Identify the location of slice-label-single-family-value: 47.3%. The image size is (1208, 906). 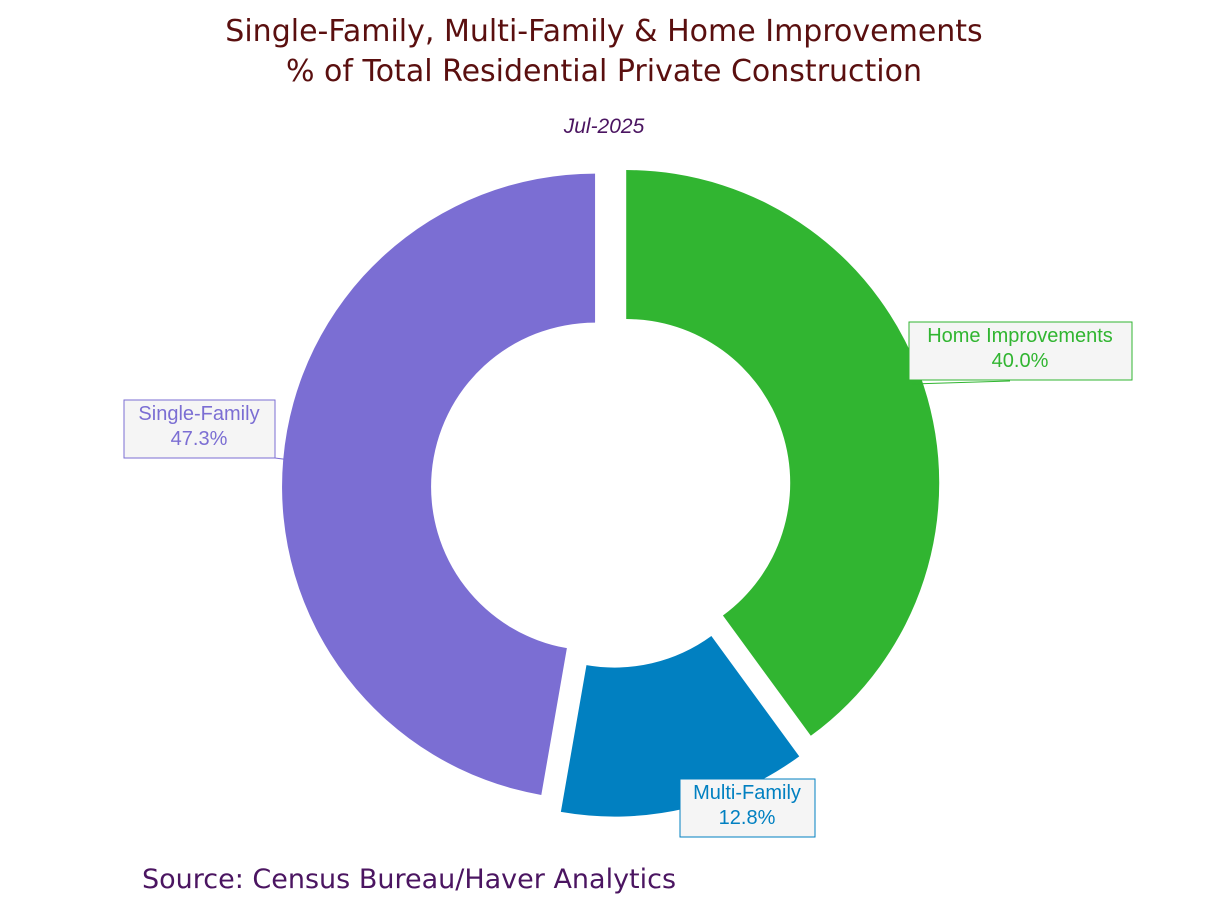
(199, 439).